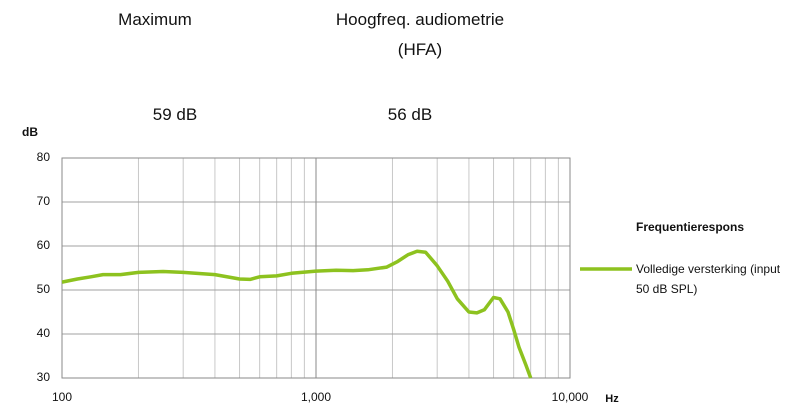  Describe the element at coordinates (44, 289) in the screenshot. I see `y-tick-label: 50` at that location.